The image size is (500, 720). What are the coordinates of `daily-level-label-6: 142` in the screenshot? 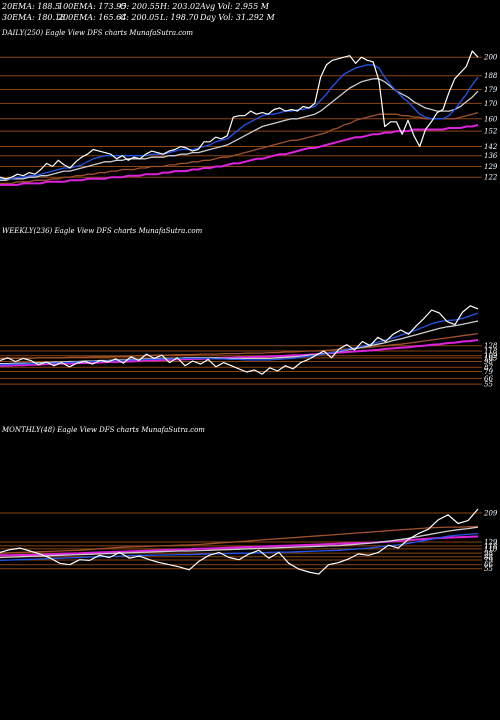 It's located at (491, 147).